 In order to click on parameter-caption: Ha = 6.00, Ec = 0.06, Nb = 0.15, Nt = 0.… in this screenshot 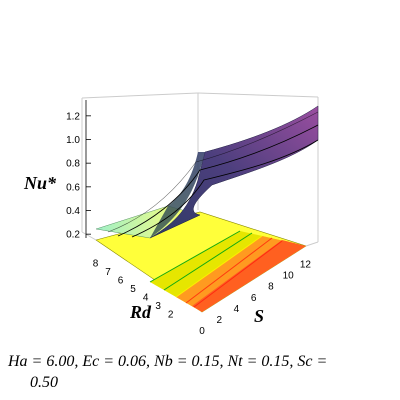, I will do `click(198, 372)`.